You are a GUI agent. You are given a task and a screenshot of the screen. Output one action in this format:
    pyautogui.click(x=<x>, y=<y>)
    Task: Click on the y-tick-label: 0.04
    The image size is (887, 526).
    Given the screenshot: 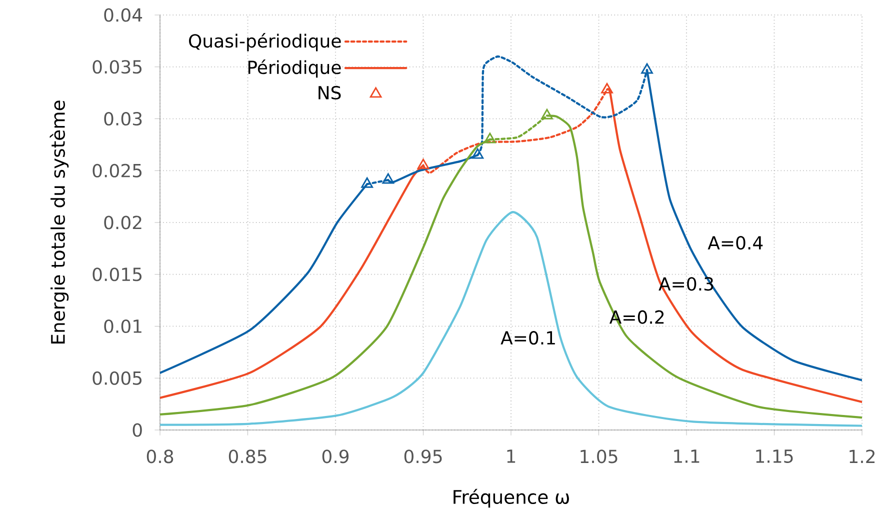 What is the action you would take?
    pyautogui.click(x=123, y=15)
    